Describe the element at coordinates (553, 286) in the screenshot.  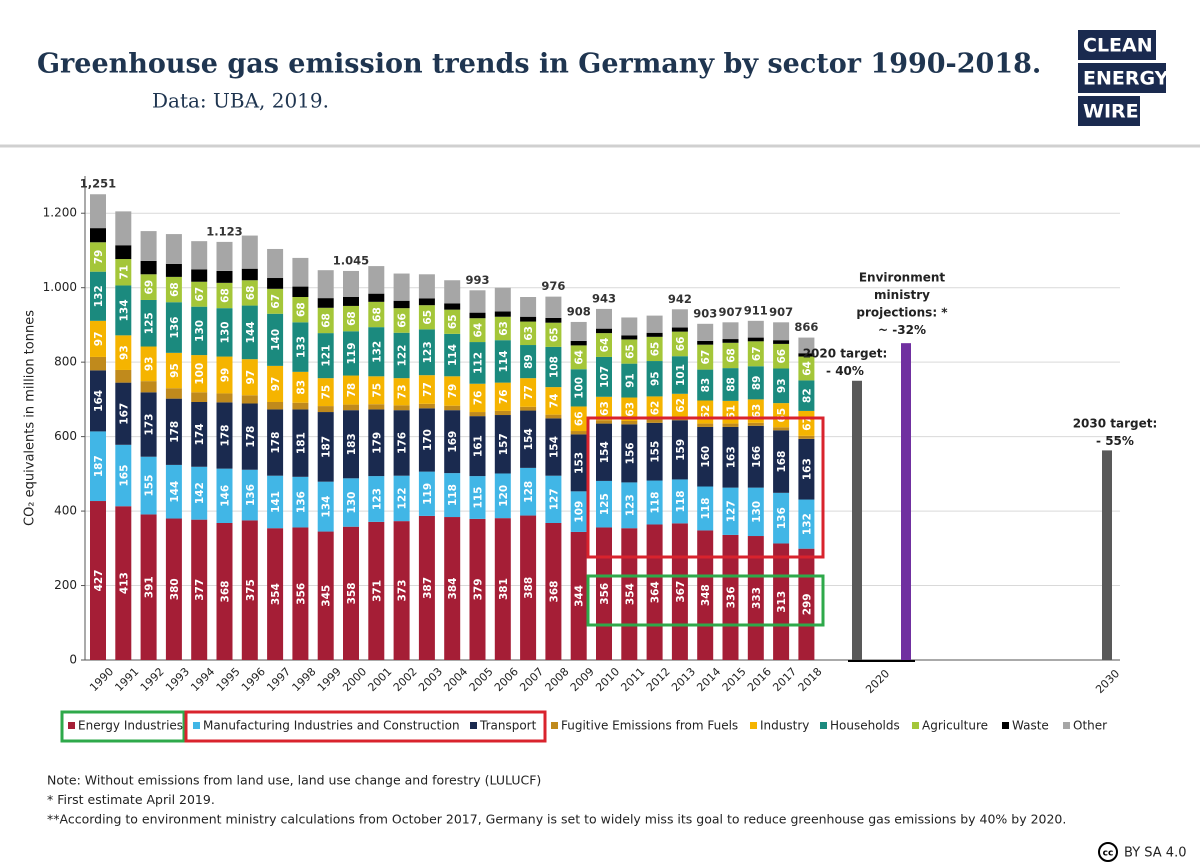
I see `total-label: 976` at that location.